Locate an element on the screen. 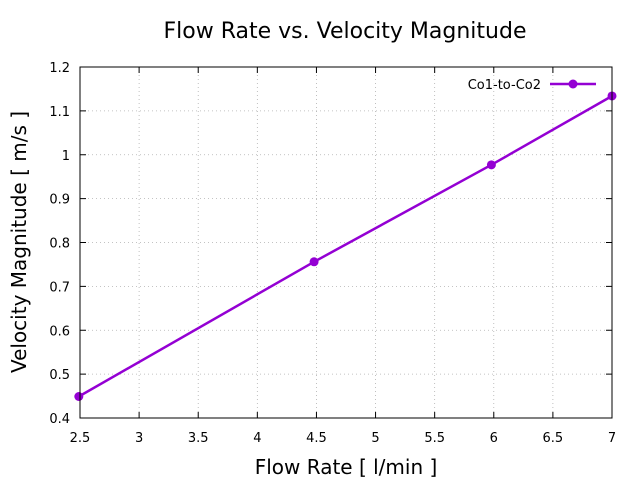  legend: Co1-to-Co2 is located at coordinates (532, 85).